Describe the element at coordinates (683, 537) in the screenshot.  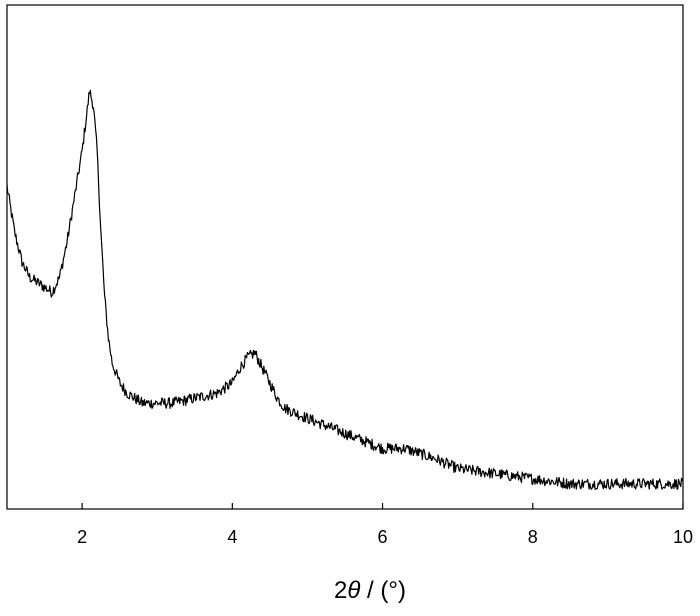
I see `x-tick-label: 10` at that location.